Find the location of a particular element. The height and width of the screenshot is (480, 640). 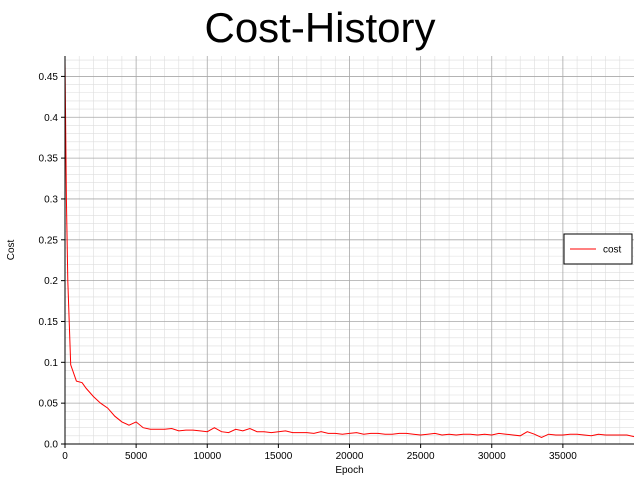

y-tick-label: 0.15 is located at coordinates (49, 322).